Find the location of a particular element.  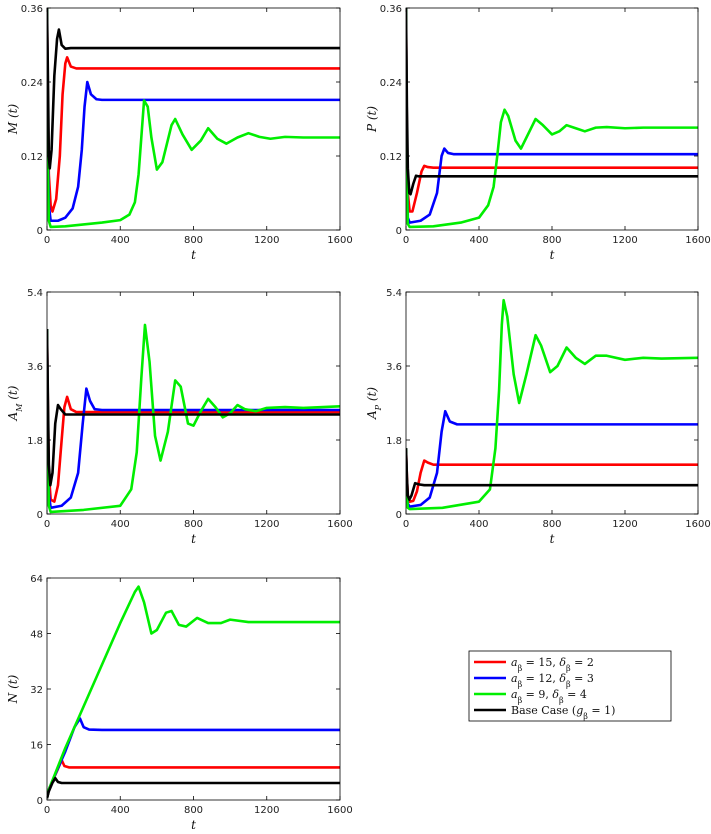

series-line-N-green is located at coordinates (193, 692).